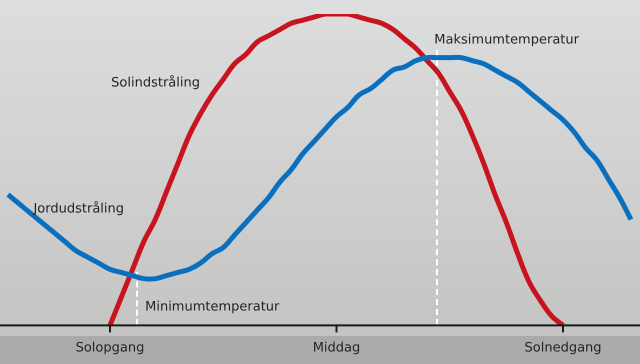  What do you see at coordinates (212, 306) in the screenshot?
I see `annotation: Minimumtemperatur` at bounding box center [212, 306].